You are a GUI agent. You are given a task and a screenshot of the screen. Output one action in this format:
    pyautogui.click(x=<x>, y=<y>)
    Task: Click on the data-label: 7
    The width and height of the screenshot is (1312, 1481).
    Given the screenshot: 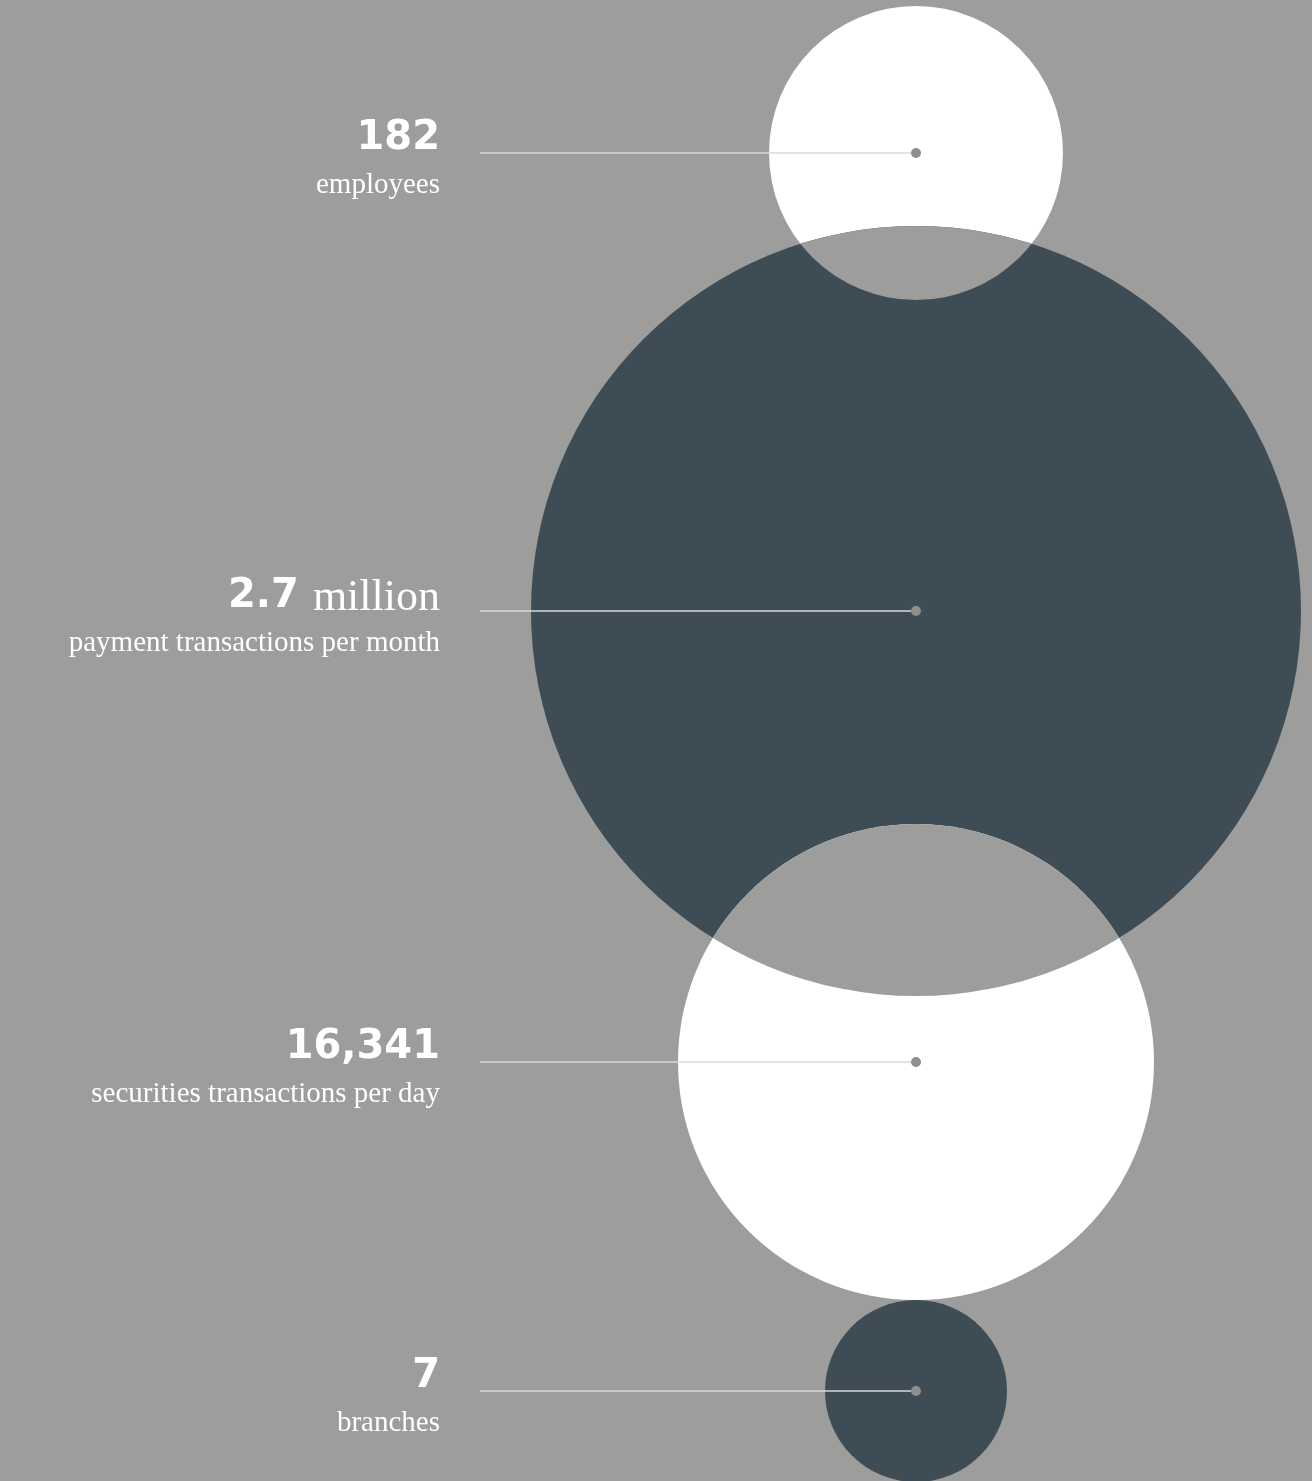 What is the action you would take?
    pyautogui.click(x=426, y=1373)
    